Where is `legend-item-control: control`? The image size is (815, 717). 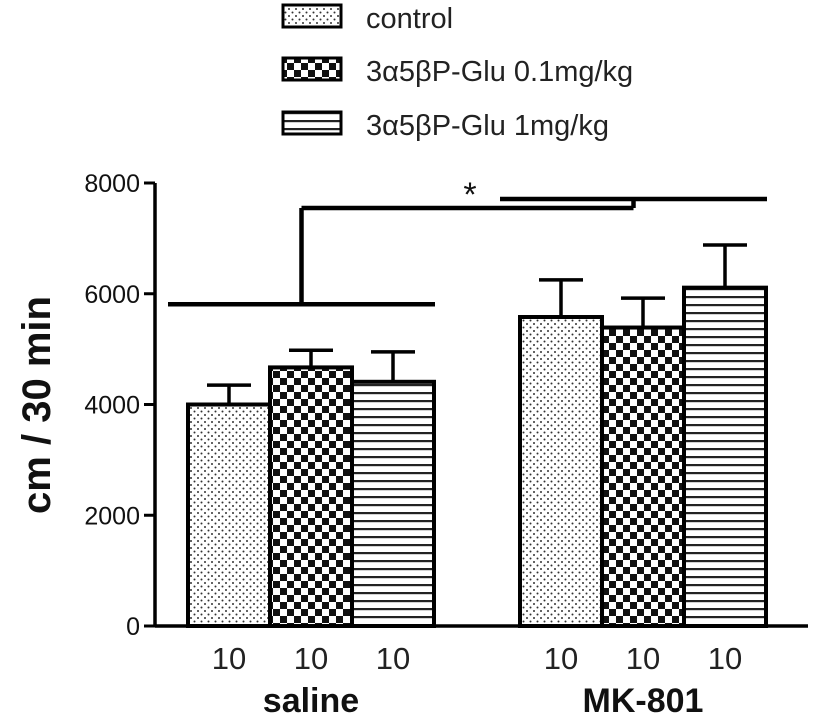 legend-item-control: control is located at coordinates (367, 19).